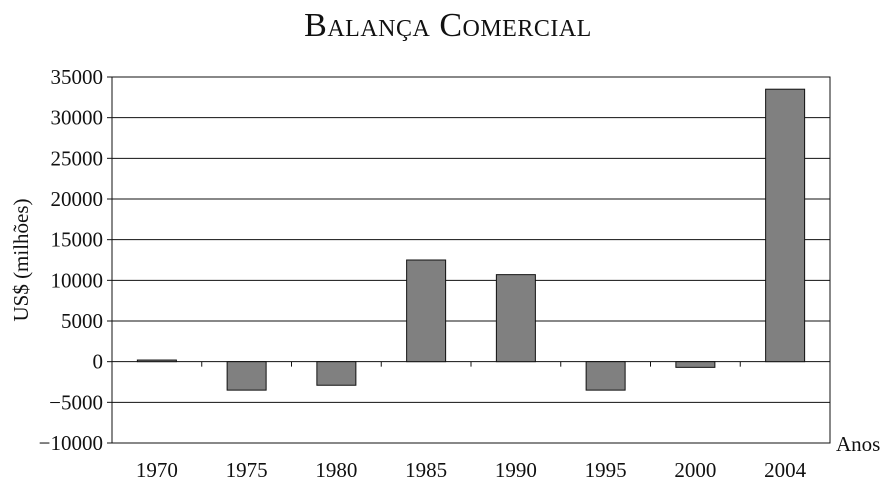  I want to click on x-tick-label: 1995, so click(606, 470).